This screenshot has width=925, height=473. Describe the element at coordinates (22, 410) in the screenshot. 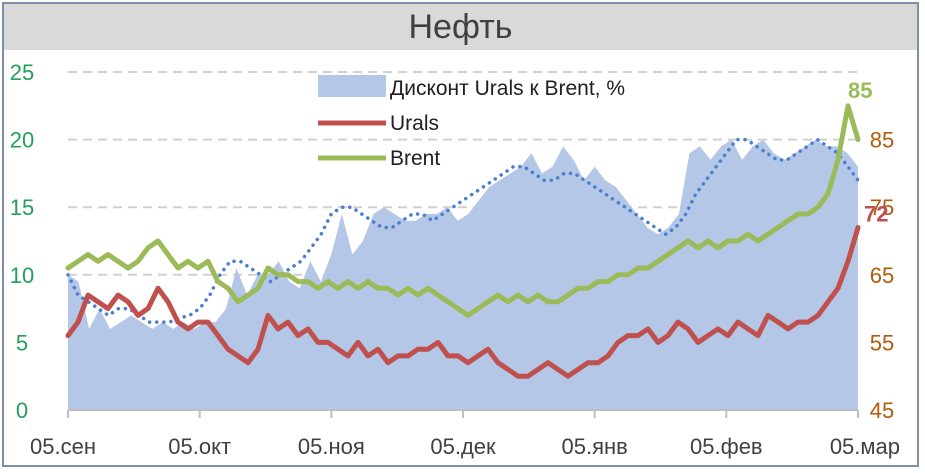

I see `y-left-tick-label: 0` at that location.